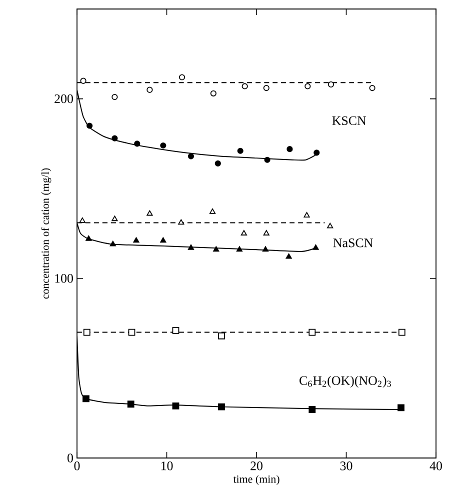  I want to click on y-tick-label: 0, so click(70, 458).